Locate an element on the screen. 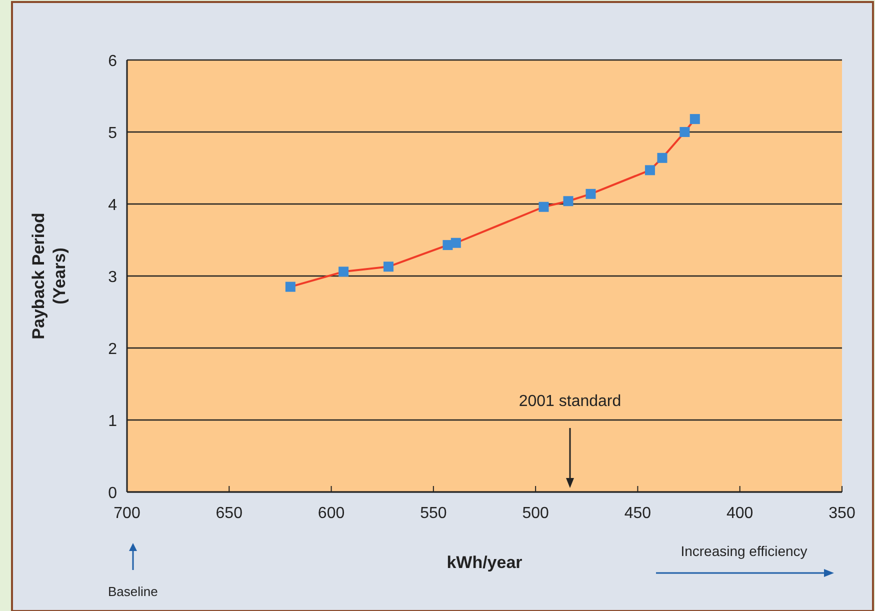  y-tick-label: 3 is located at coordinates (113, 277).